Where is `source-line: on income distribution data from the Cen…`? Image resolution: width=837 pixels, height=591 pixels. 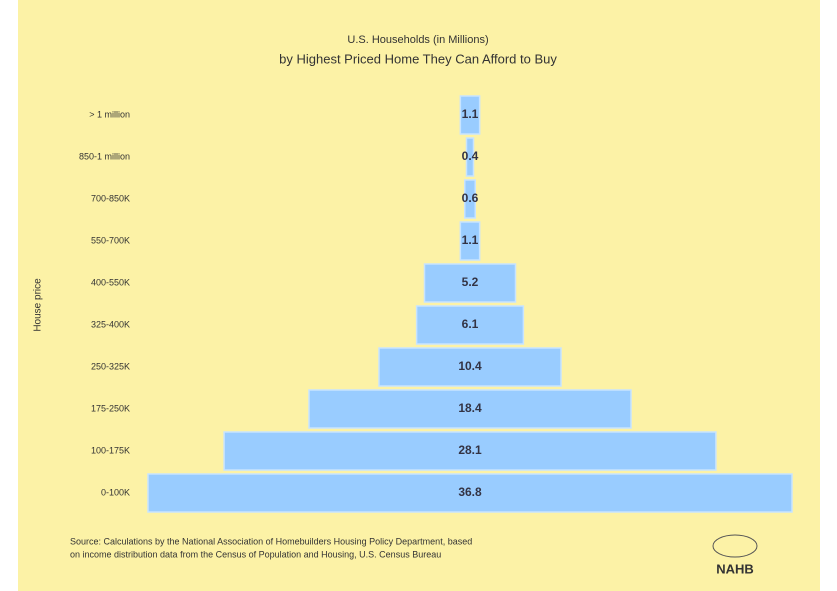 source-line: on income distribution data from the Cen… is located at coordinates (255, 554).